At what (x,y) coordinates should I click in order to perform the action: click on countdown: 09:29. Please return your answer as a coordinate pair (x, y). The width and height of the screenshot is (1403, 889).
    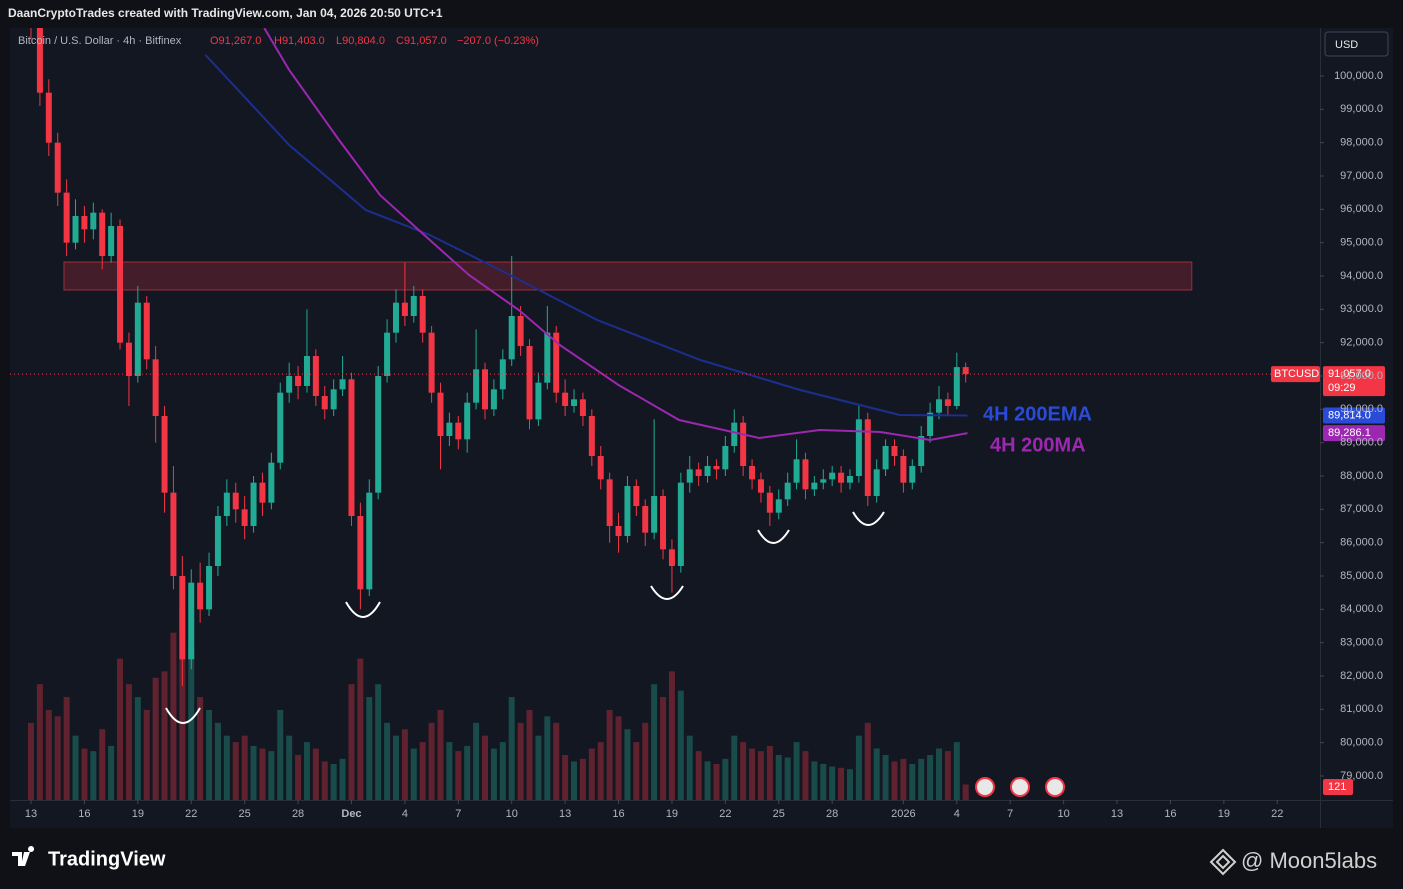
    Looking at the image, I should click on (1342, 388).